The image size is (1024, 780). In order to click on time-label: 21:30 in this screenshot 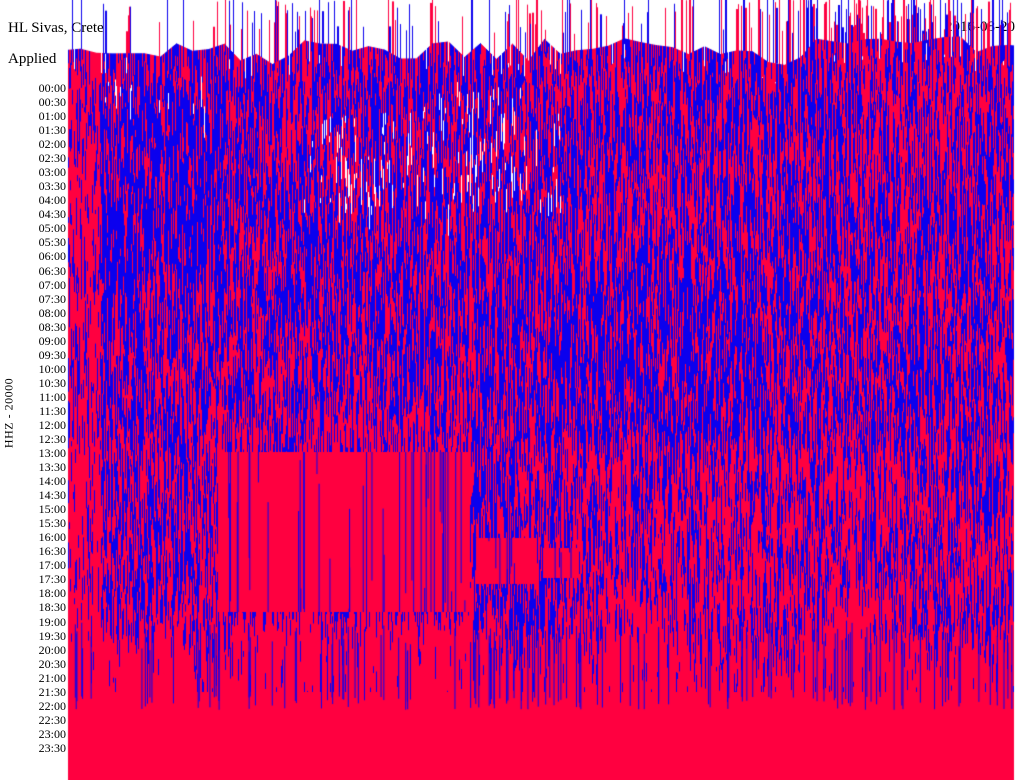, I will do `click(52, 691)`.